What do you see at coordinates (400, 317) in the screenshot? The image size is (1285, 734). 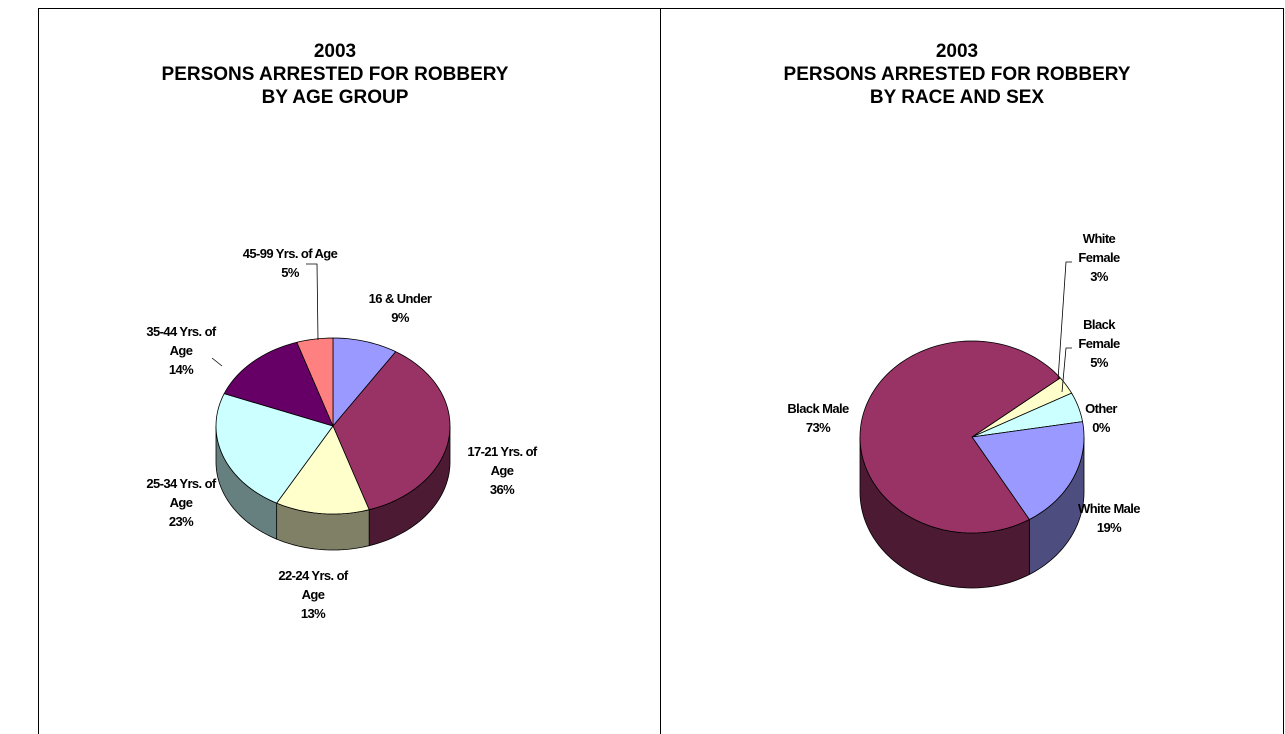 I see `slice-value-label: 9%` at bounding box center [400, 317].